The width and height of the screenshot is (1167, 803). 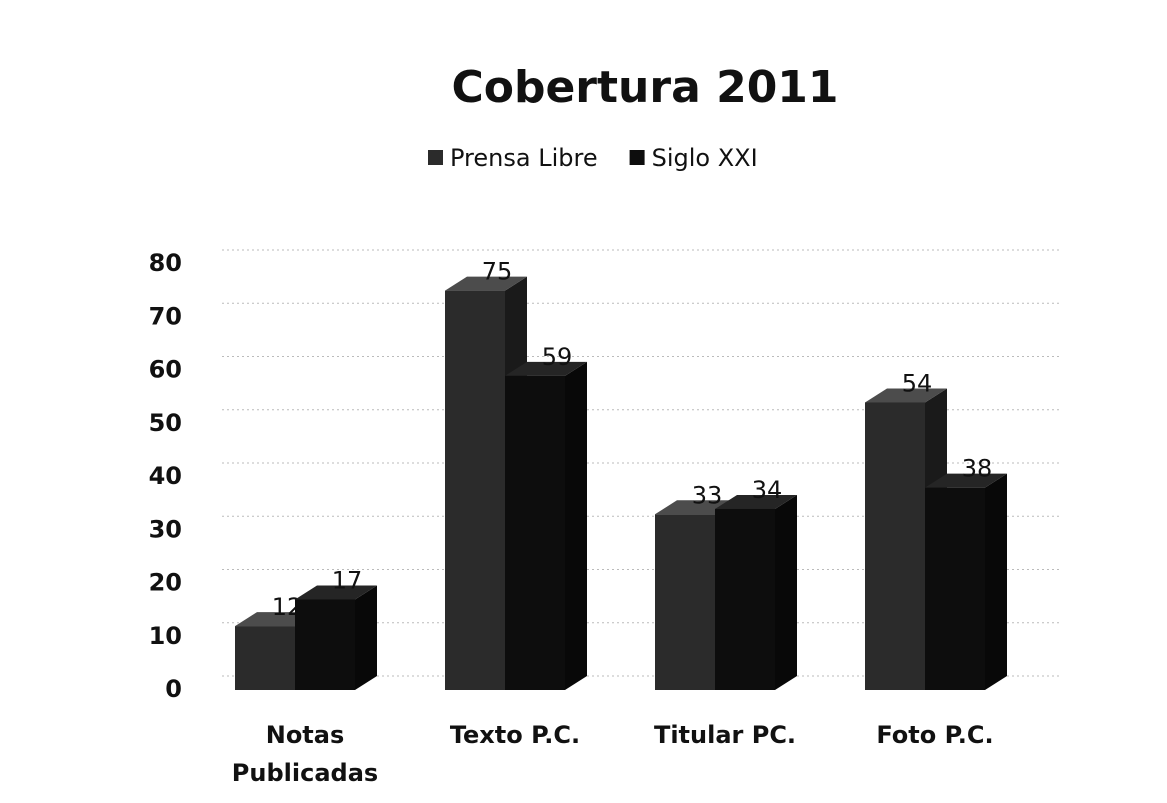 What do you see at coordinates (165, 316) in the screenshot?
I see `y-tick-label: 70` at bounding box center [165, 316].